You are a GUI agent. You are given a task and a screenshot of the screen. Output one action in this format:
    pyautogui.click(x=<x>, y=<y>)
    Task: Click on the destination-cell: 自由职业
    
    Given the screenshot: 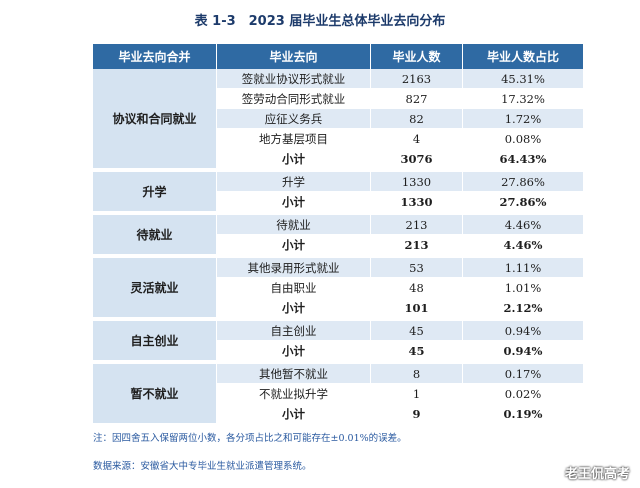 What is the action you would take?
    pyautogui.click(x=294, y=288)
    